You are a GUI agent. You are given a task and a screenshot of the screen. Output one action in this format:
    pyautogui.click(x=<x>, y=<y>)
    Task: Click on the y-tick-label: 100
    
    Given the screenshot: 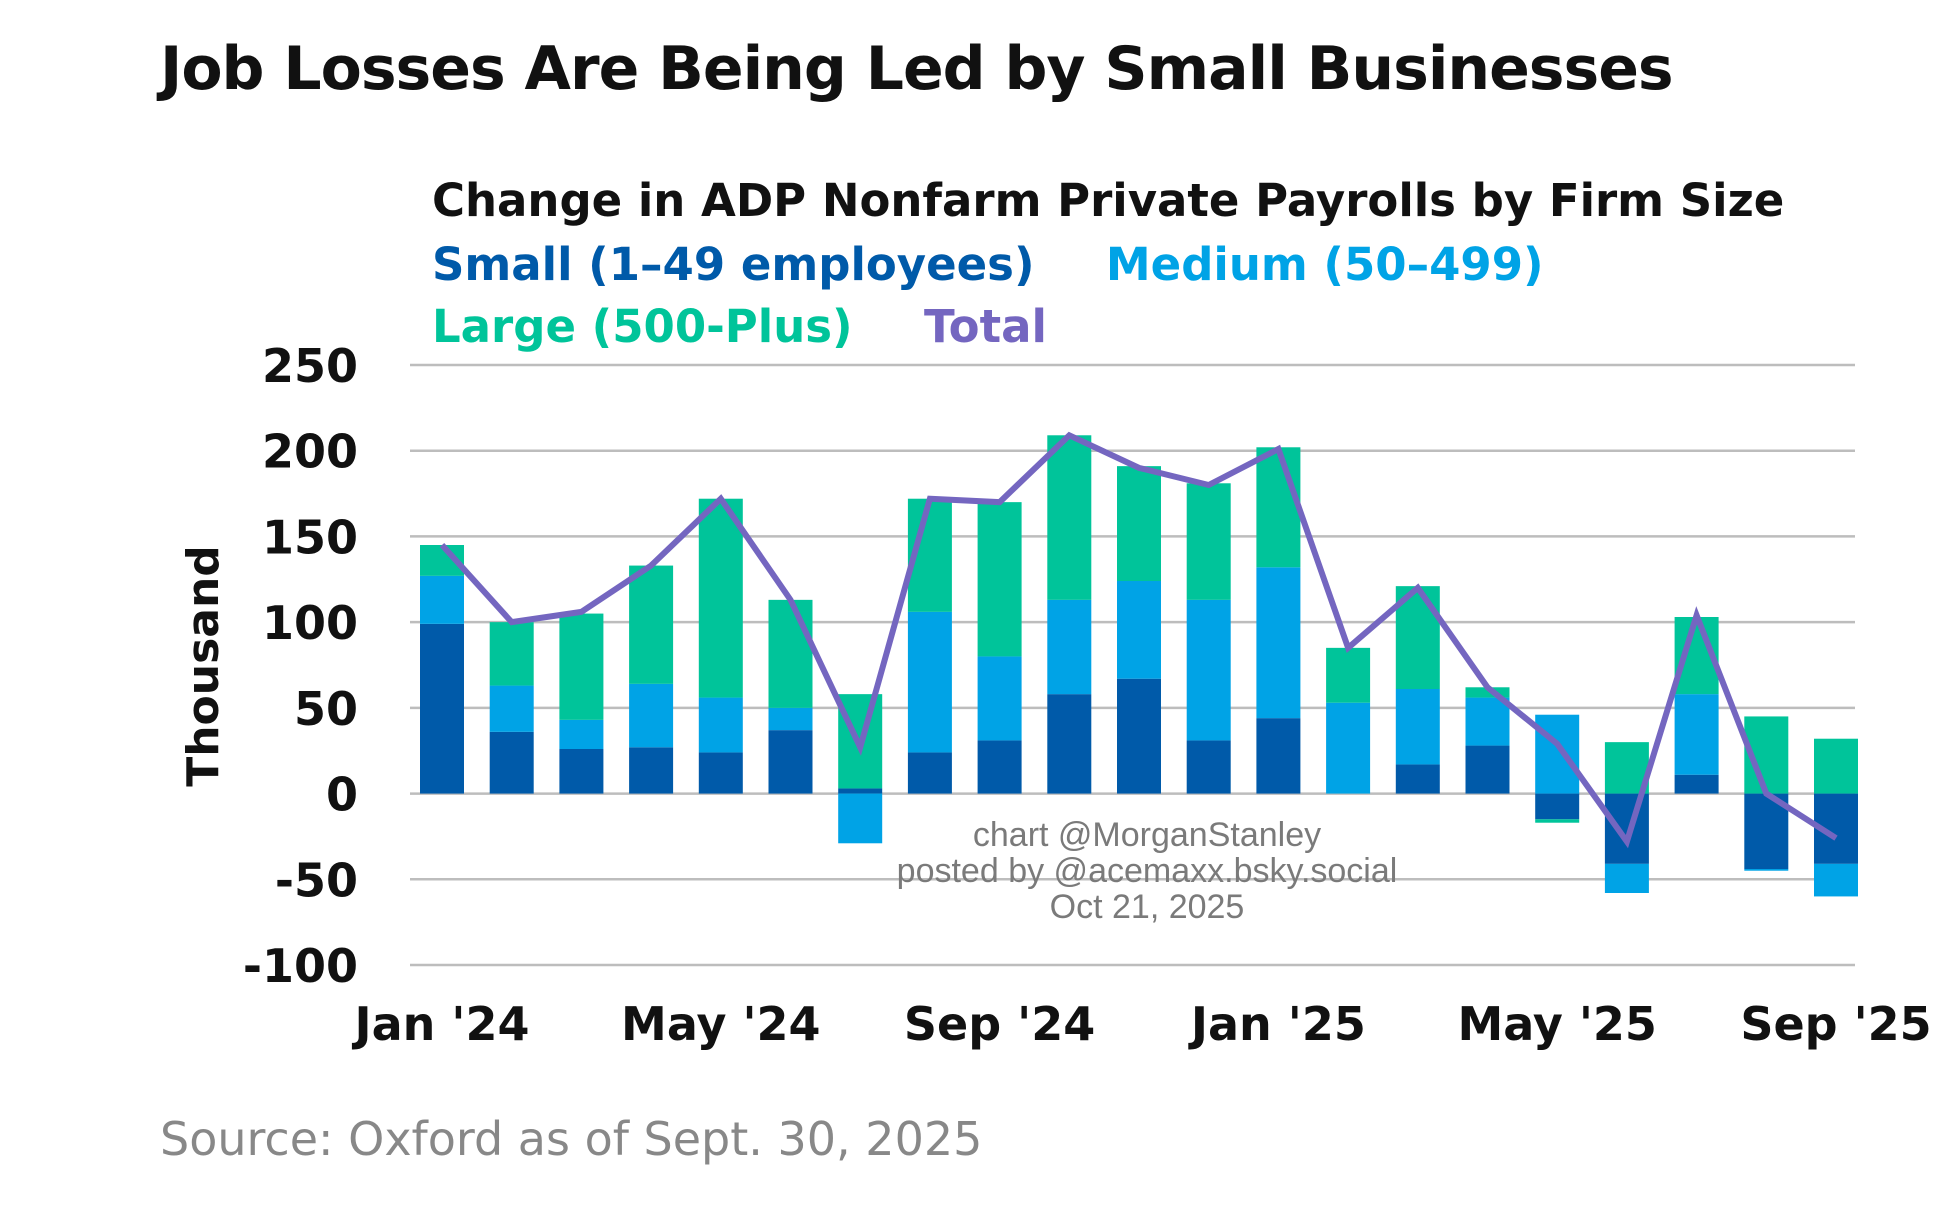 What is the action you would take?
    pyautogui.click(x=310, y=623)
    